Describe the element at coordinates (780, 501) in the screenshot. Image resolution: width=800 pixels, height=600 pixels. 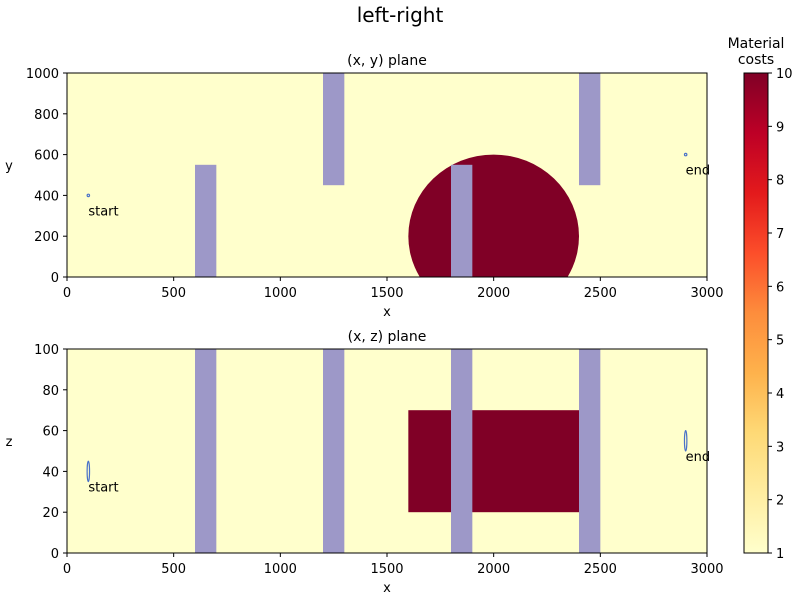
I see `colorbar-tick-label: 2` at that location.